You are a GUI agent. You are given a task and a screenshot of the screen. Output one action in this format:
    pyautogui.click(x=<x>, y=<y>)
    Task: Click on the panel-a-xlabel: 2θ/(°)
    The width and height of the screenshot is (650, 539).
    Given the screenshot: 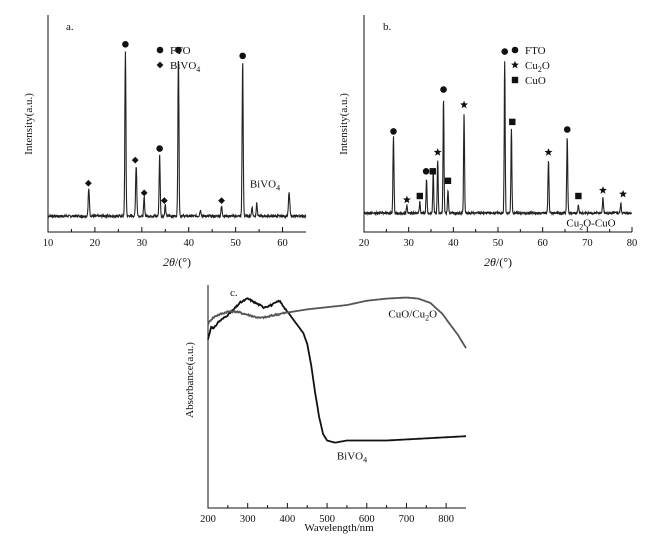 What is the action you would take?
    pyautogui.click(x=177, y=262)
    